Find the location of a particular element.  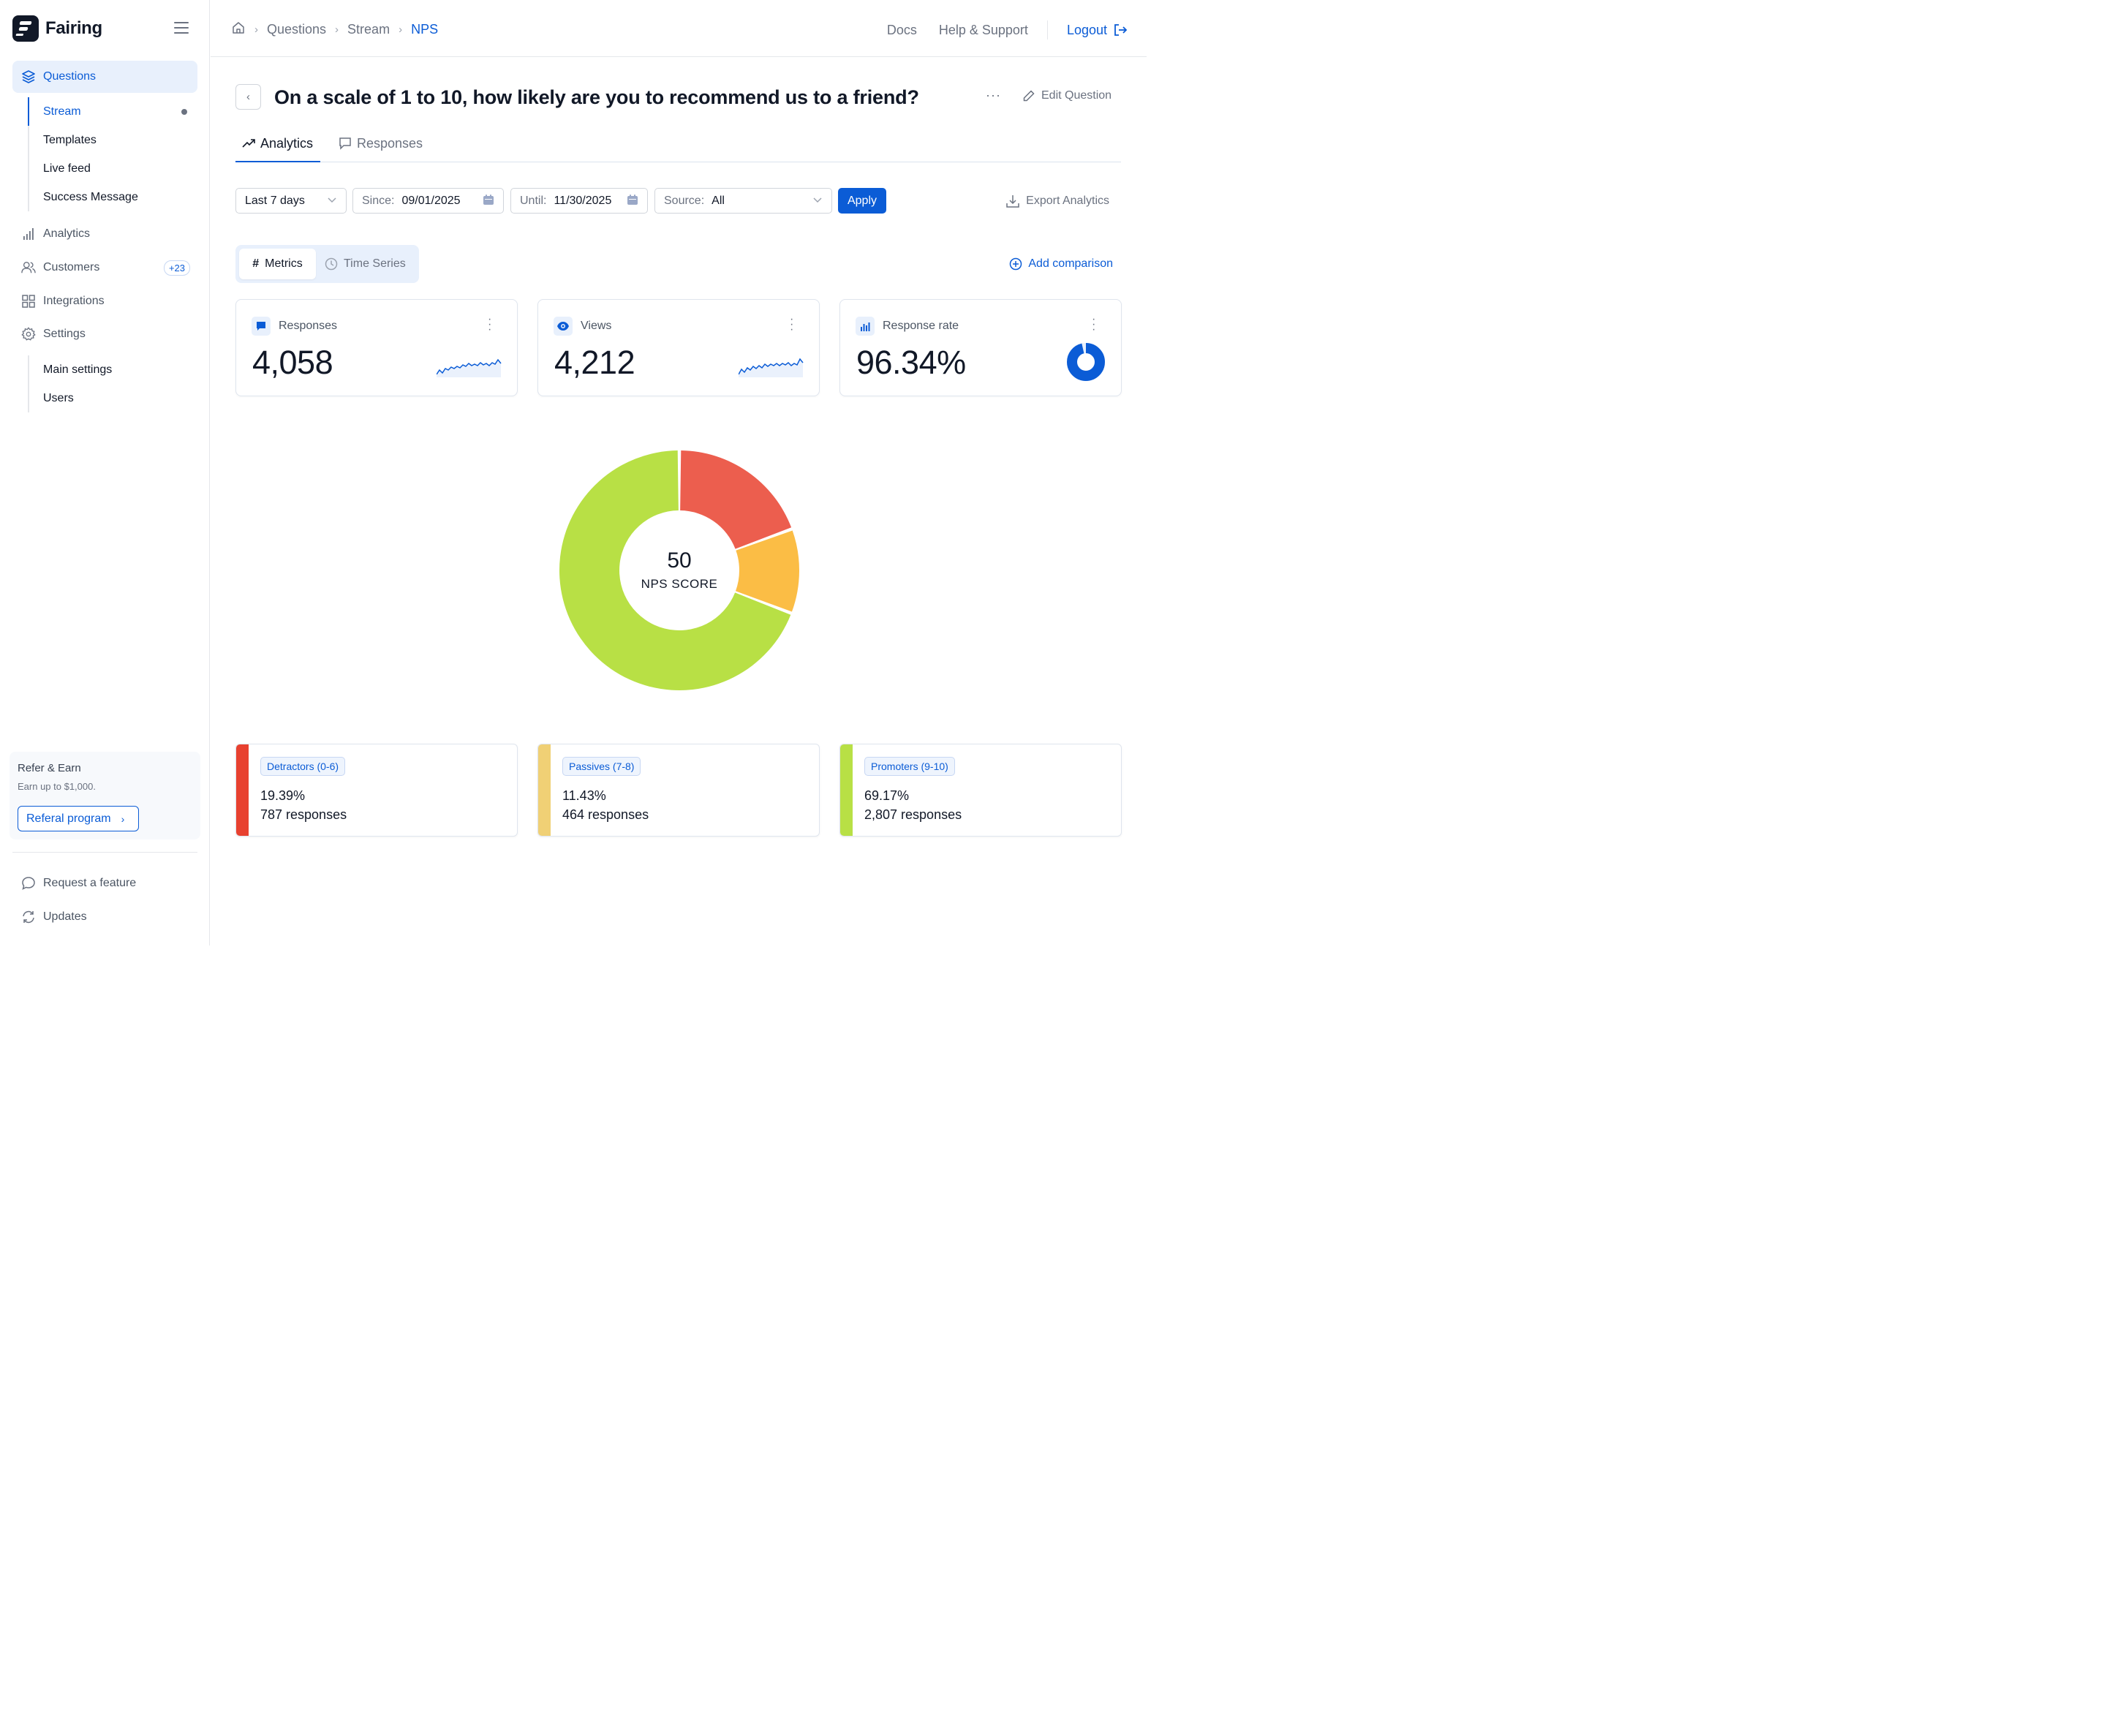

sidebar-item-analytics: Analytics is located at coordinates (104, 234).